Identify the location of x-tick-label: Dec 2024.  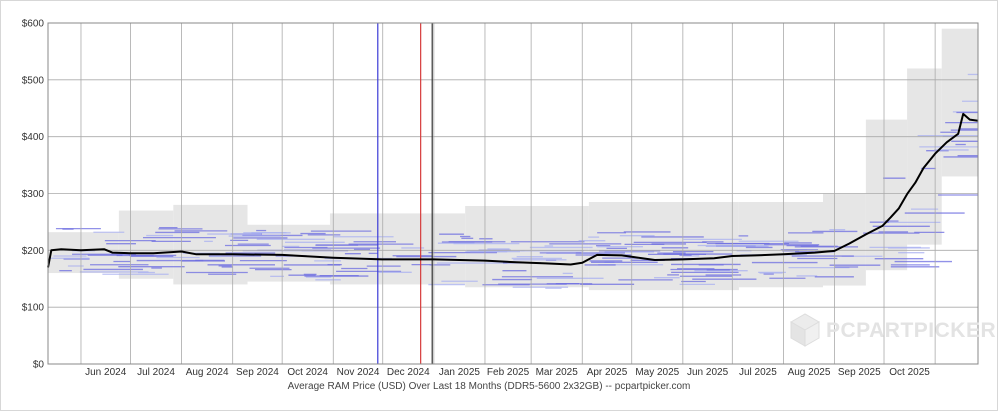
(408, 372).